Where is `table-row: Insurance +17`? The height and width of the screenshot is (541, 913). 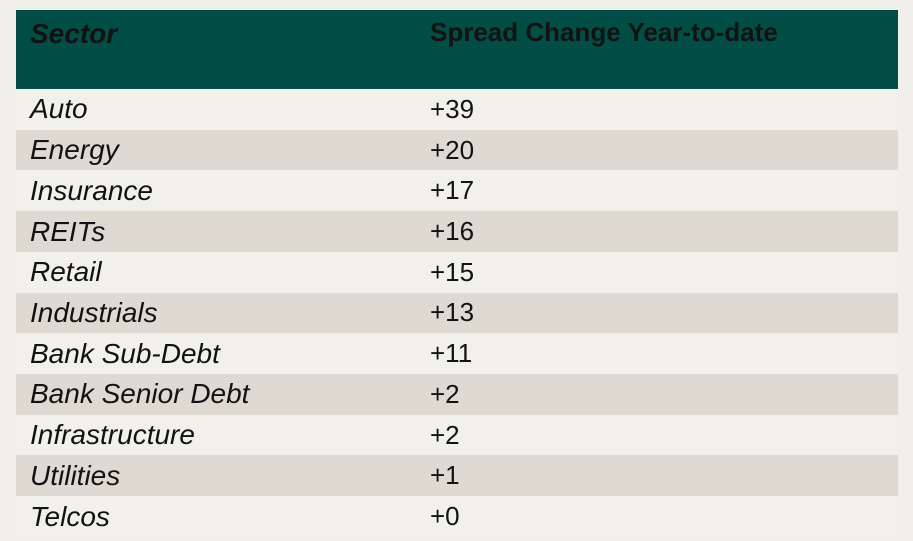 table-row: Insurance +17 is located at coordinates (457, 191).